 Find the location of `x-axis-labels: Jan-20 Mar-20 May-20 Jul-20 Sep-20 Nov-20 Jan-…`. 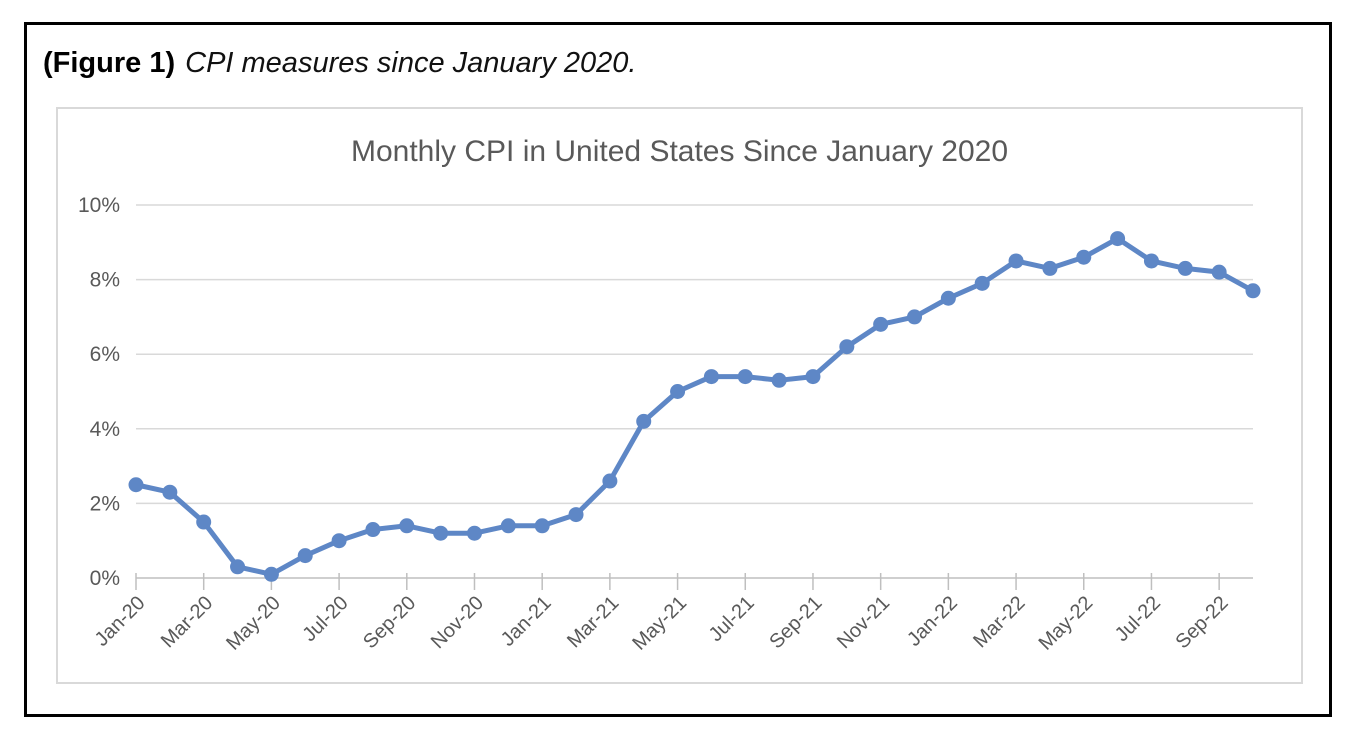

x-axis-labels: Jan-20 Mar-20 May-20 Jul-20 Sep-20 Nov-20 Jan-… is located at coordinates (662, 623).